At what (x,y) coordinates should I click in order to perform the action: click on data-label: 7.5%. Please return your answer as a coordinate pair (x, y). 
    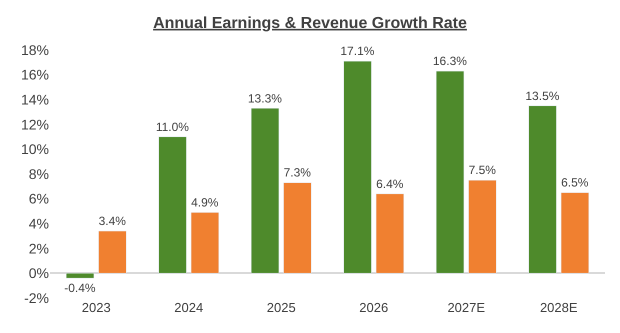
    Looking at the image, I should click on (482, 170).